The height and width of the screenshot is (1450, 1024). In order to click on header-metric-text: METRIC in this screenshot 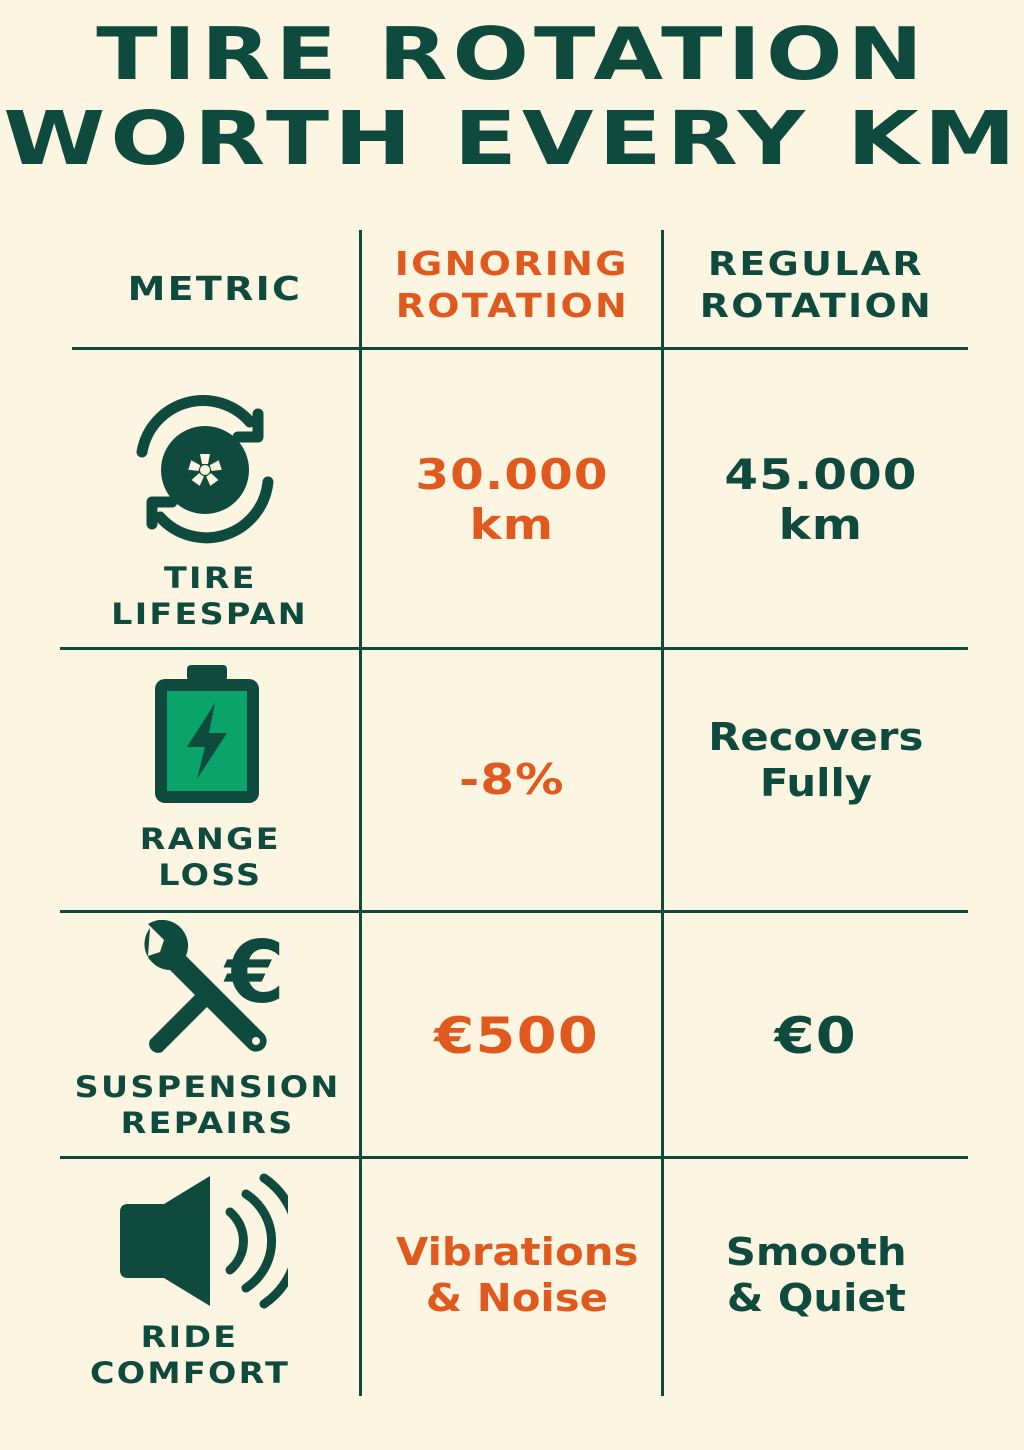, I will do `click(215, 288)`.